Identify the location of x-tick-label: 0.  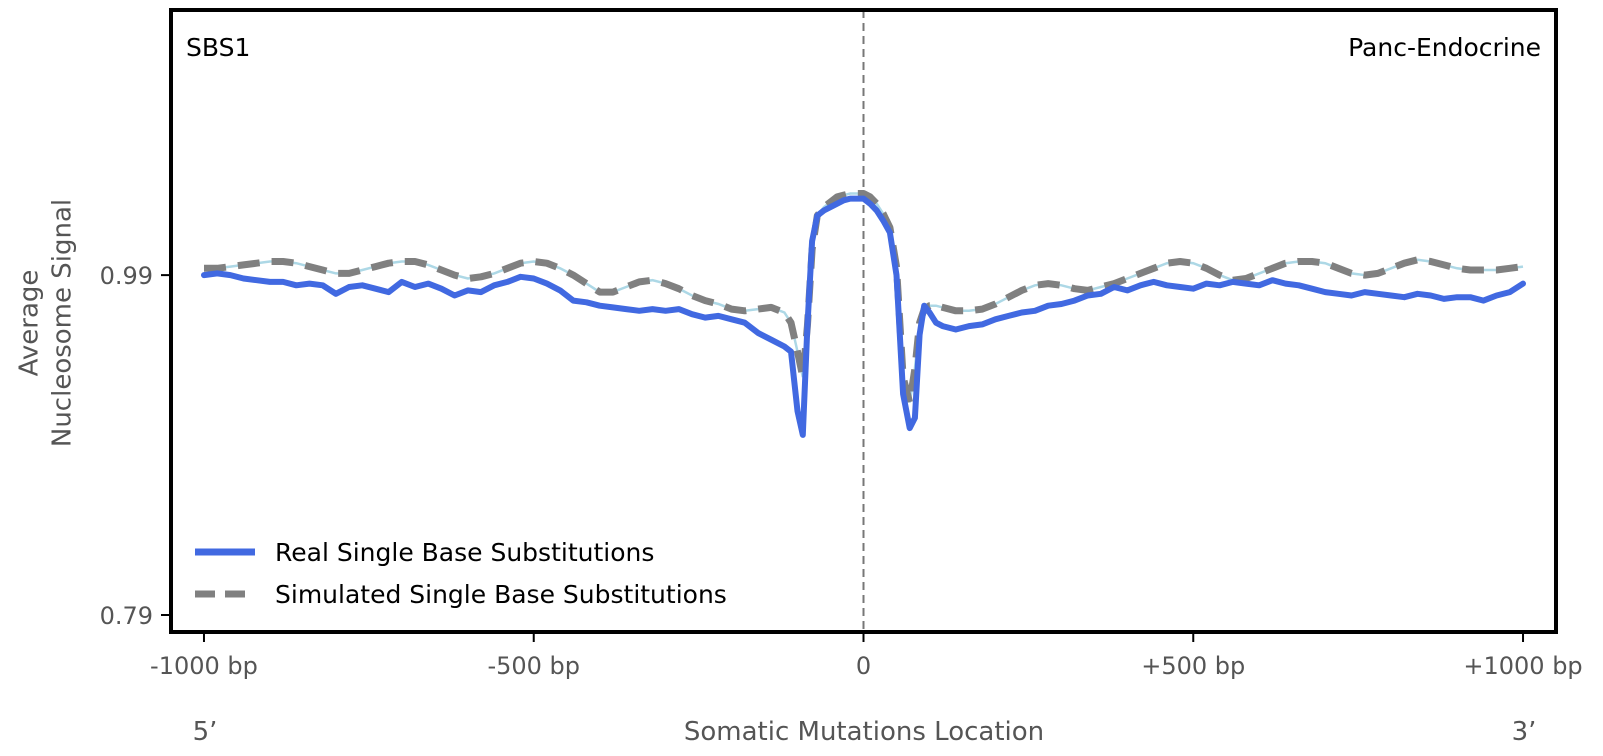
(863, 666).